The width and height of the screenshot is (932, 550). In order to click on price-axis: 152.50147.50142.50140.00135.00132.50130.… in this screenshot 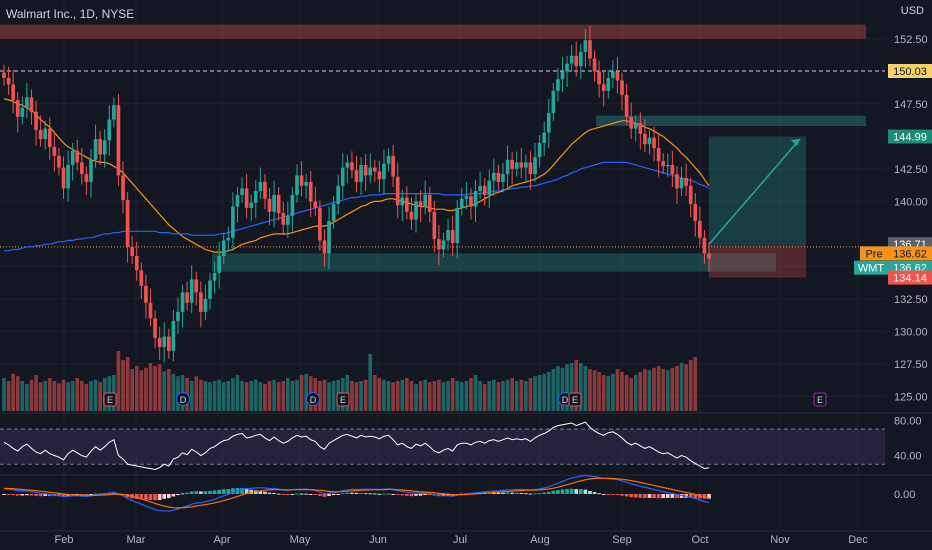, I will do `click(893, 267)`.